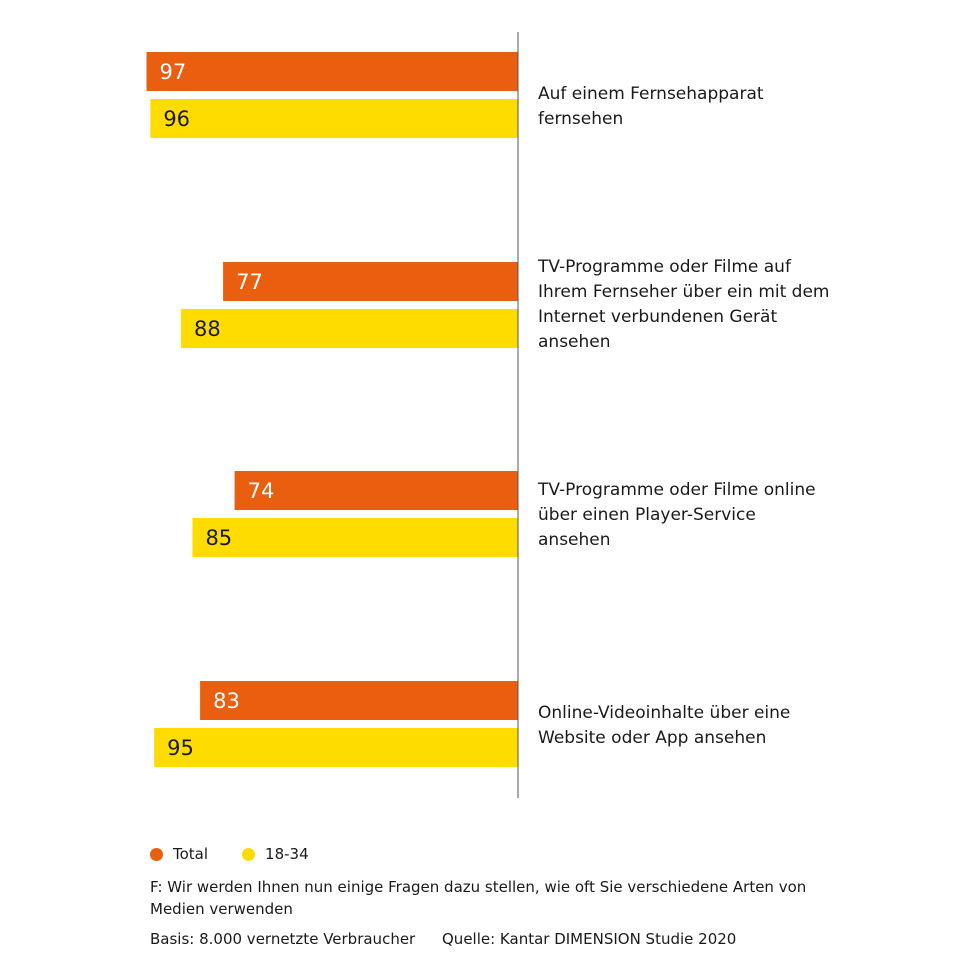 Image resolution: width=971 pixels, height=969 pixels. Describe the element at coordinates (589, 939) in the screenshot. I see `source-text: Quelle: Kantar DIMENSION Studie 2020` at that location.